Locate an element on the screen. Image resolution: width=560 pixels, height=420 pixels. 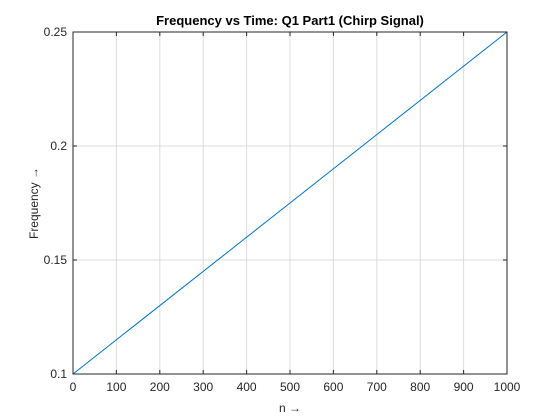
x-tick-label: 500 is located at coordinates (290, 387).